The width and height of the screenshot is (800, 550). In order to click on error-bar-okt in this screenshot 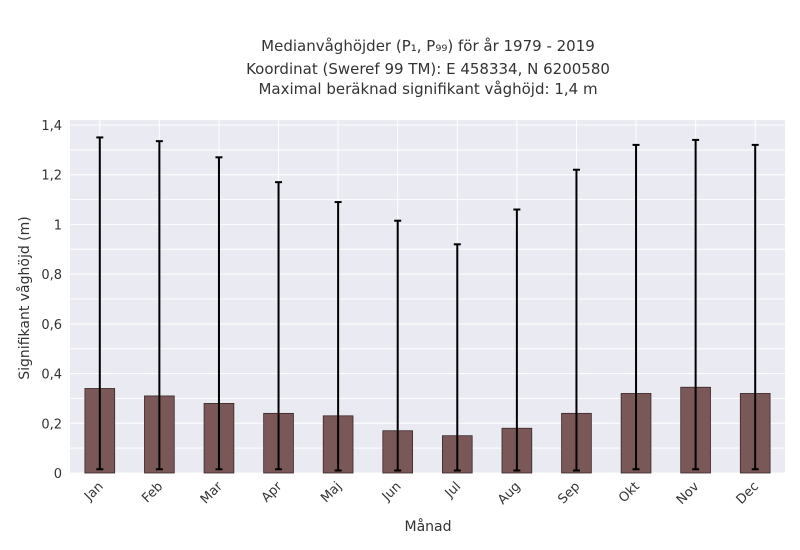, I will do `click(636, 307)`.